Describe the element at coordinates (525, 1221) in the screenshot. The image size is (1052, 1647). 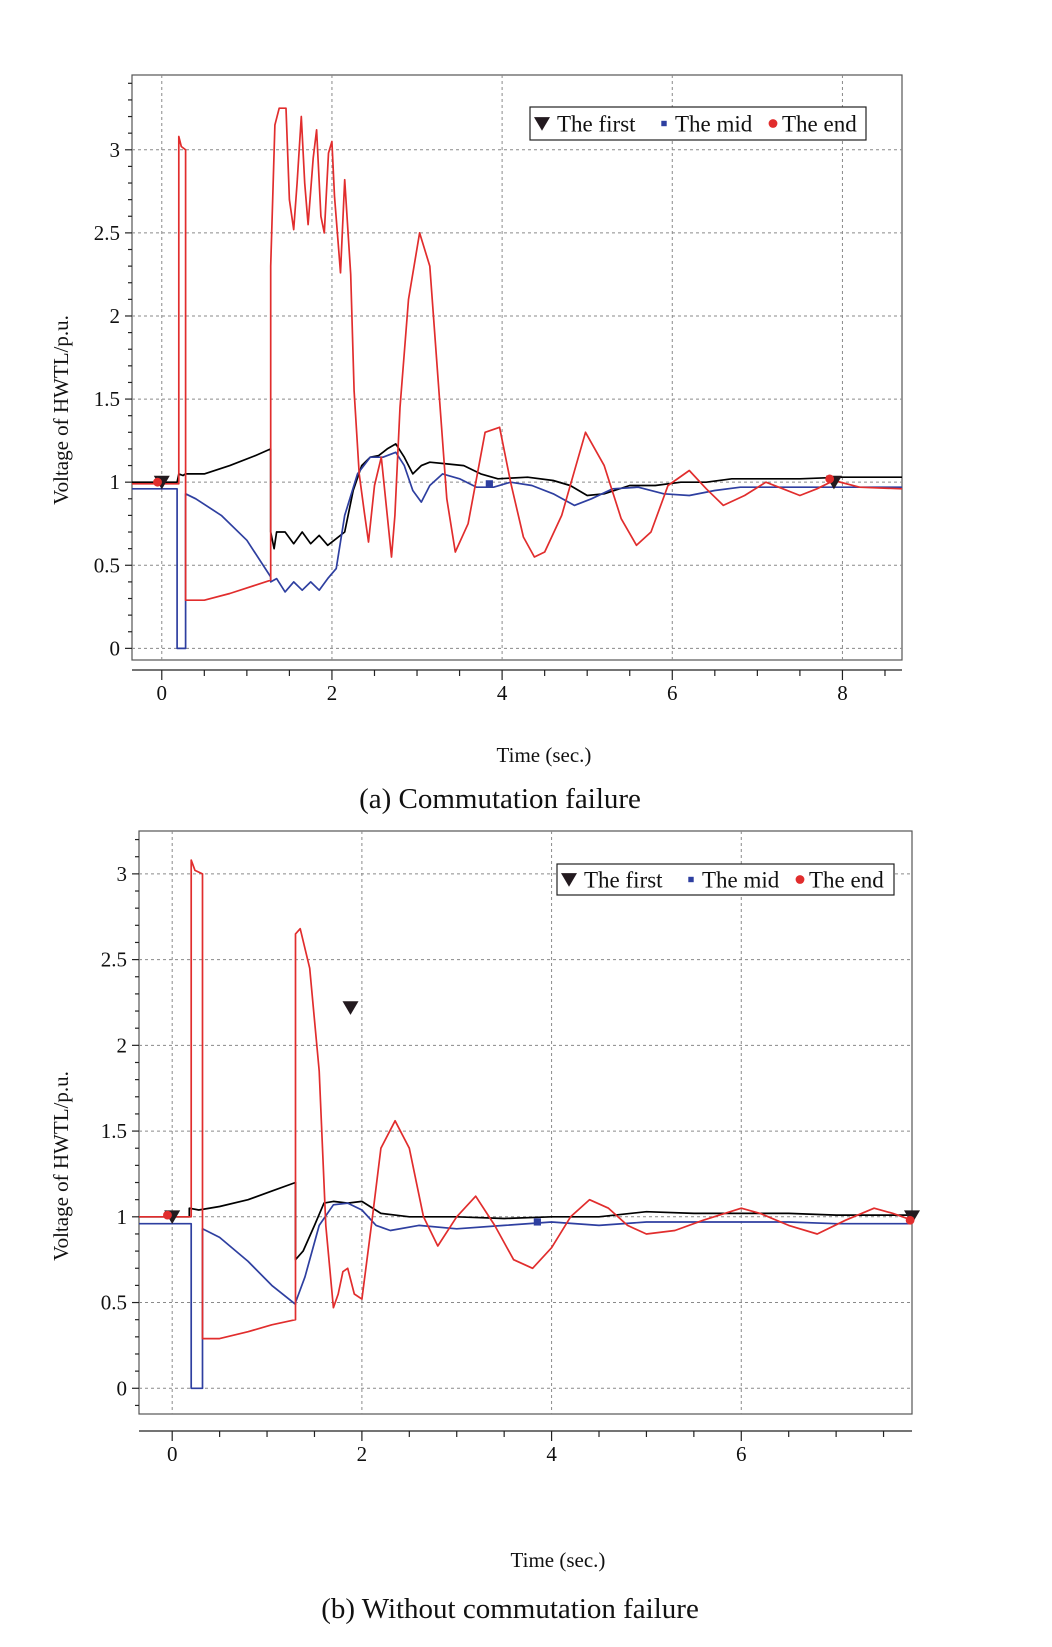
I see `chart-b-series-the-first` at that location.